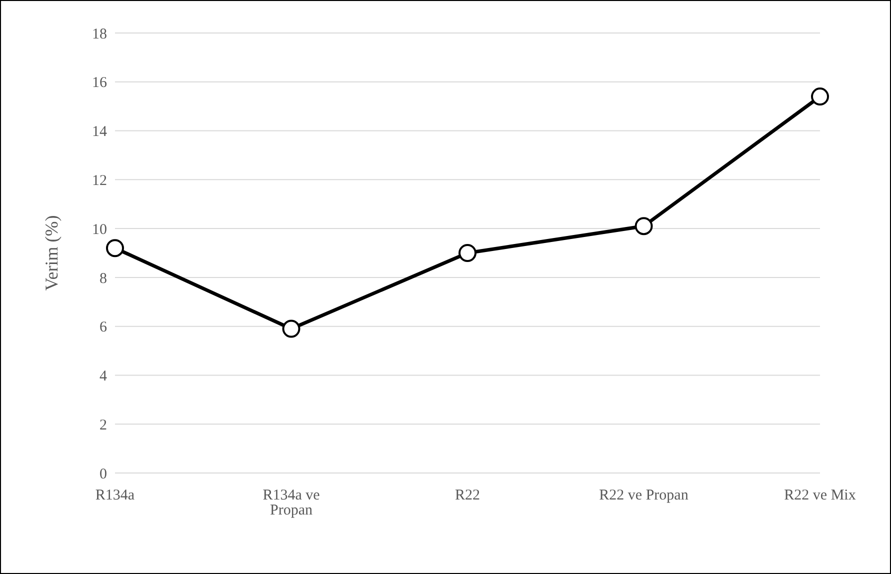 This screenshot has width=891, height=574. I want to click on y-tick-label: 12, so click(99, 180).